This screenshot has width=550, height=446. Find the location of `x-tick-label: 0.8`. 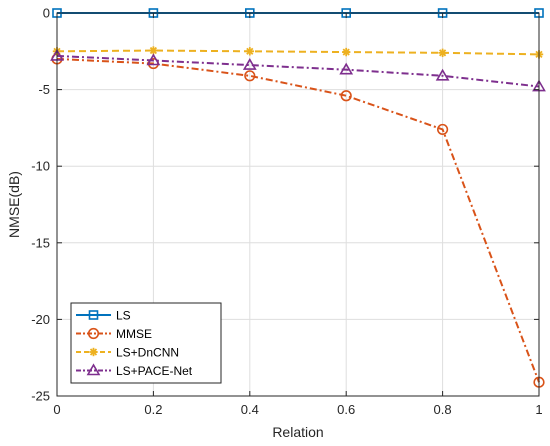

x-tick-label: 0.8 is located at coordinates (443, 409).